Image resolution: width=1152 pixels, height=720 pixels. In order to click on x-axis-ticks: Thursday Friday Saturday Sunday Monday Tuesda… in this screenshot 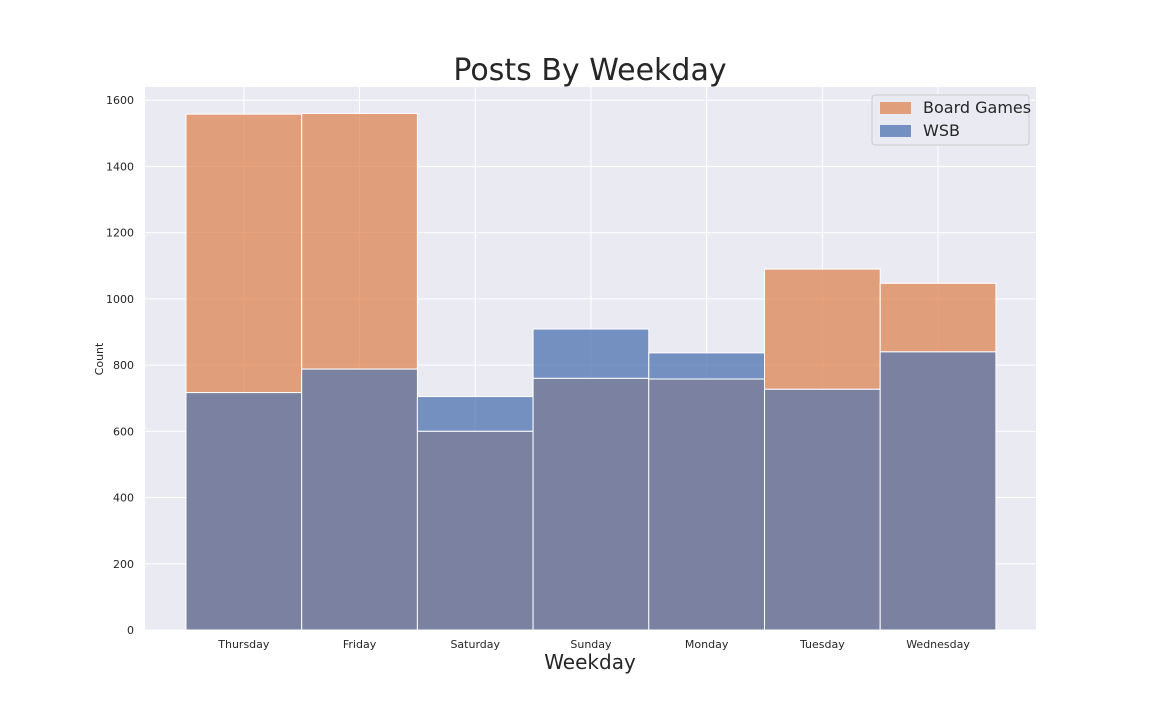, I will do `click(593, 644)`.